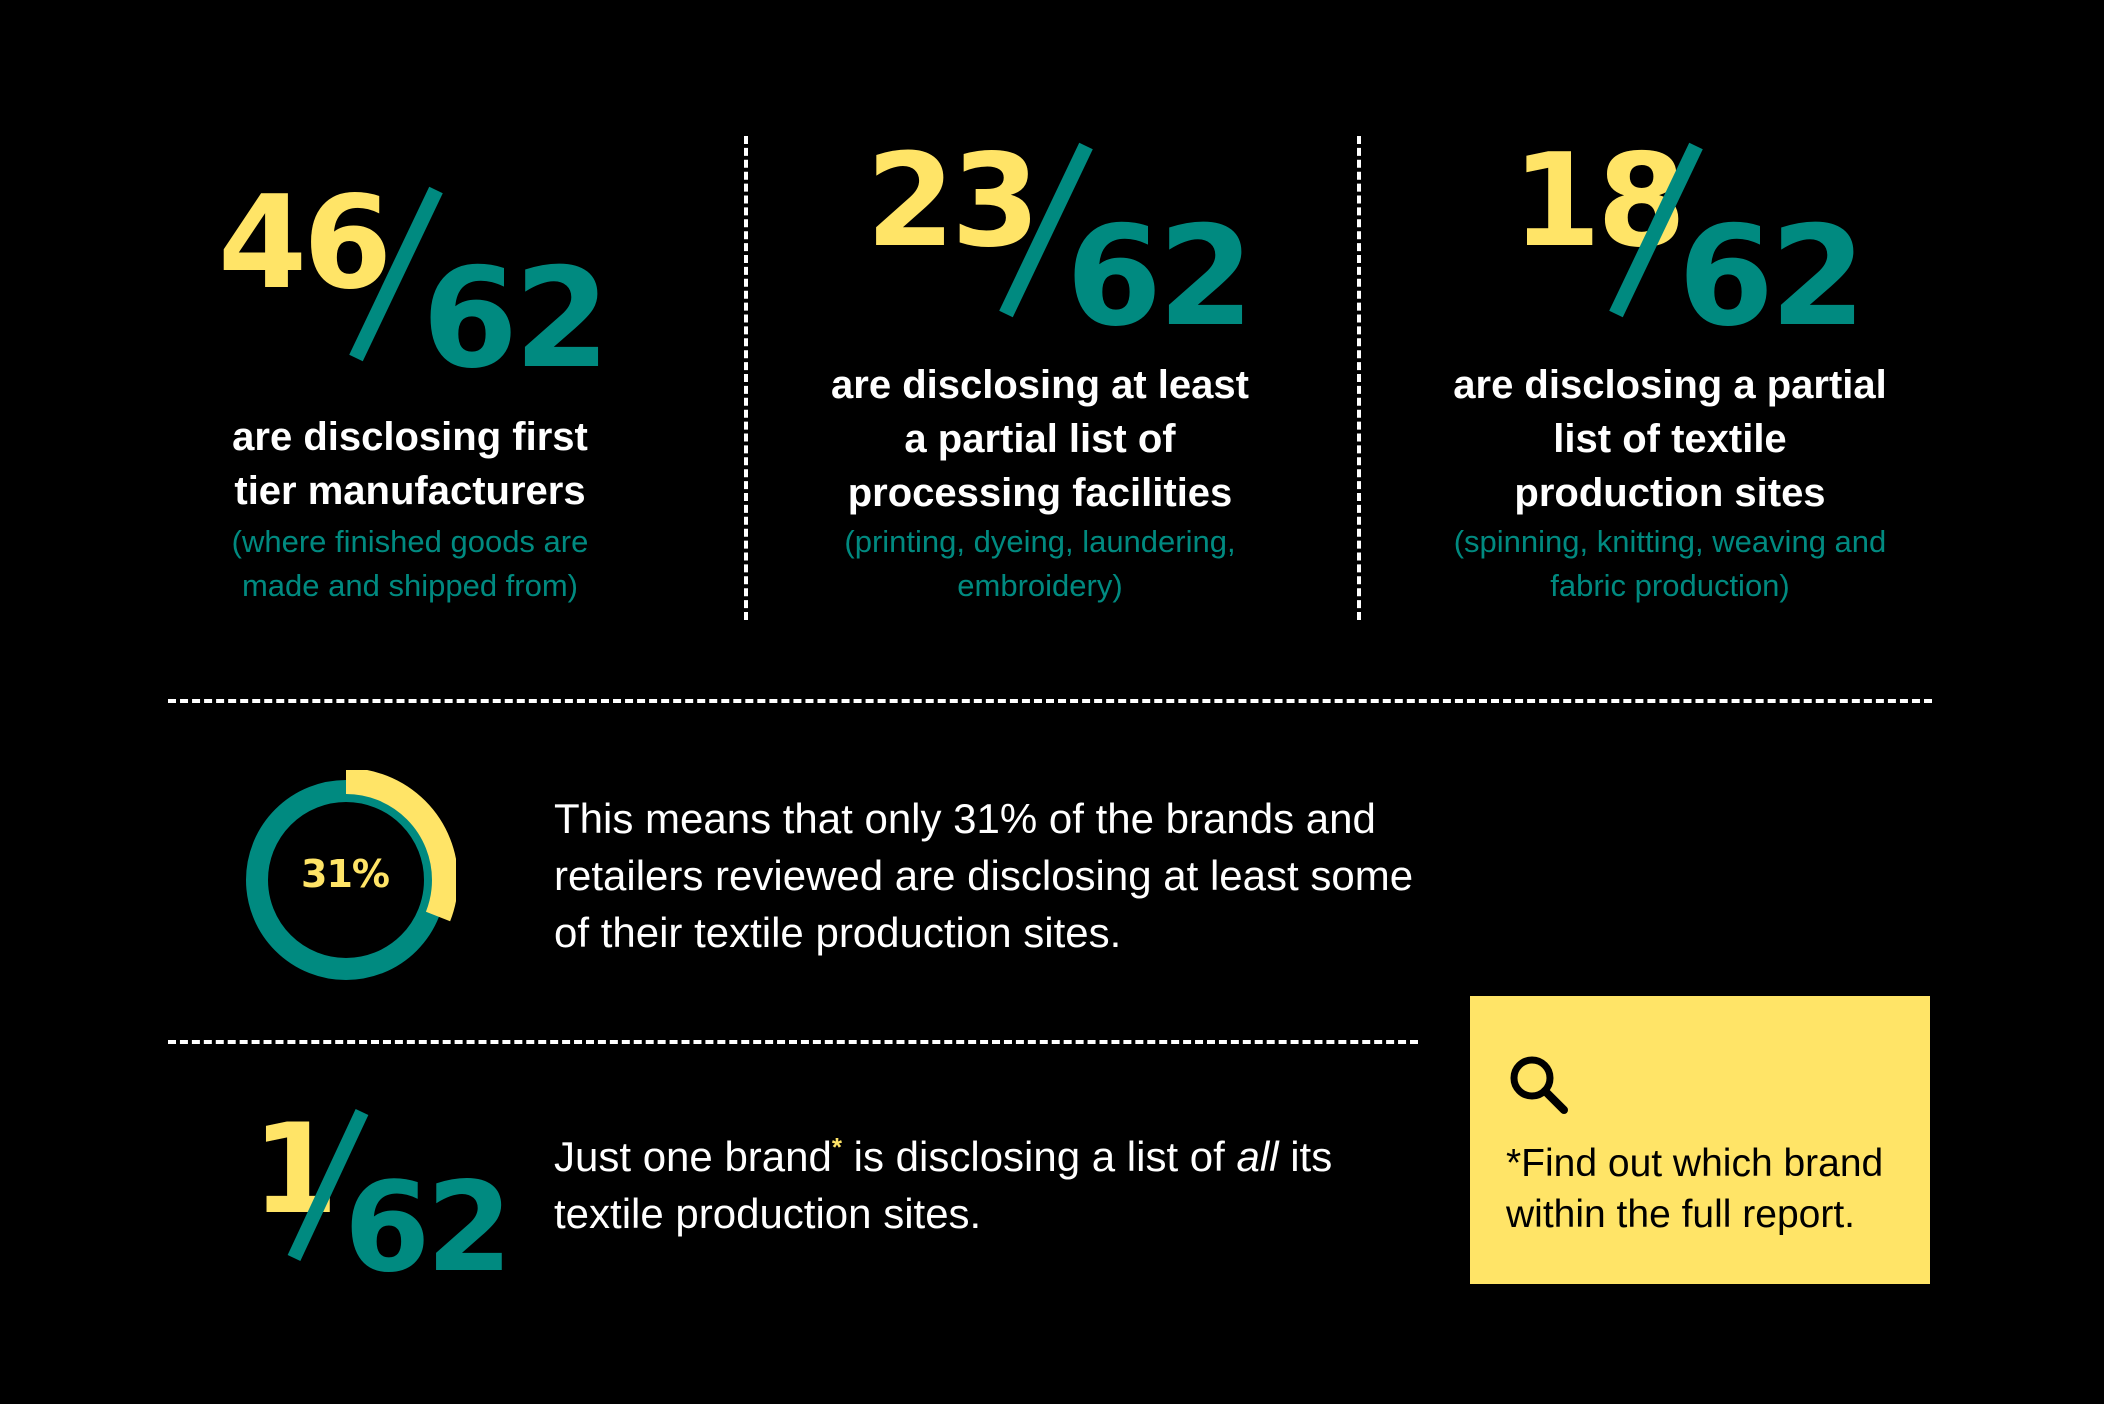  I want to click on one-brand-text-middle: is disclosing a list of, so click(1039, 1156).